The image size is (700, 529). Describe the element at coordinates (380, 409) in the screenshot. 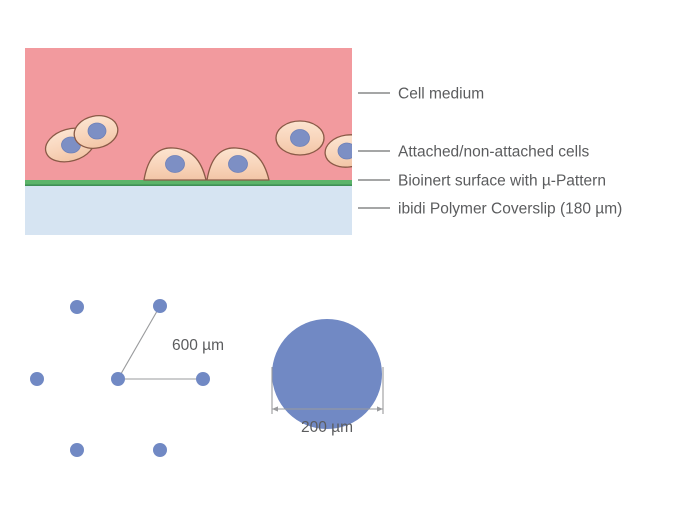

I see `dimension-arrow-right` at that location.